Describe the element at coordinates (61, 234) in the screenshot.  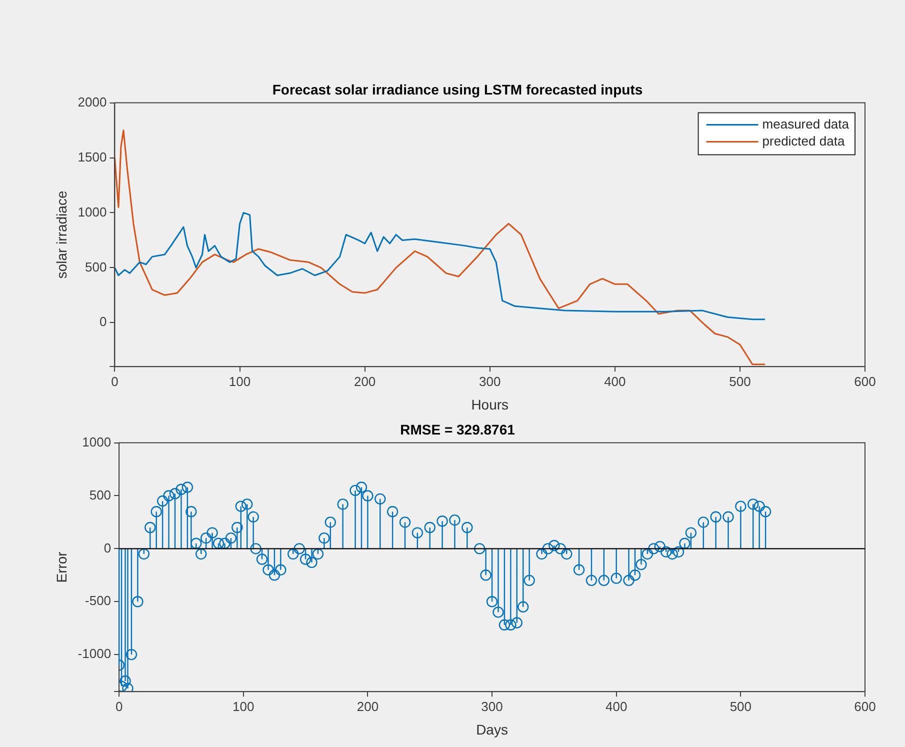
I see `y-axis-title: solar irradiace` at that location.